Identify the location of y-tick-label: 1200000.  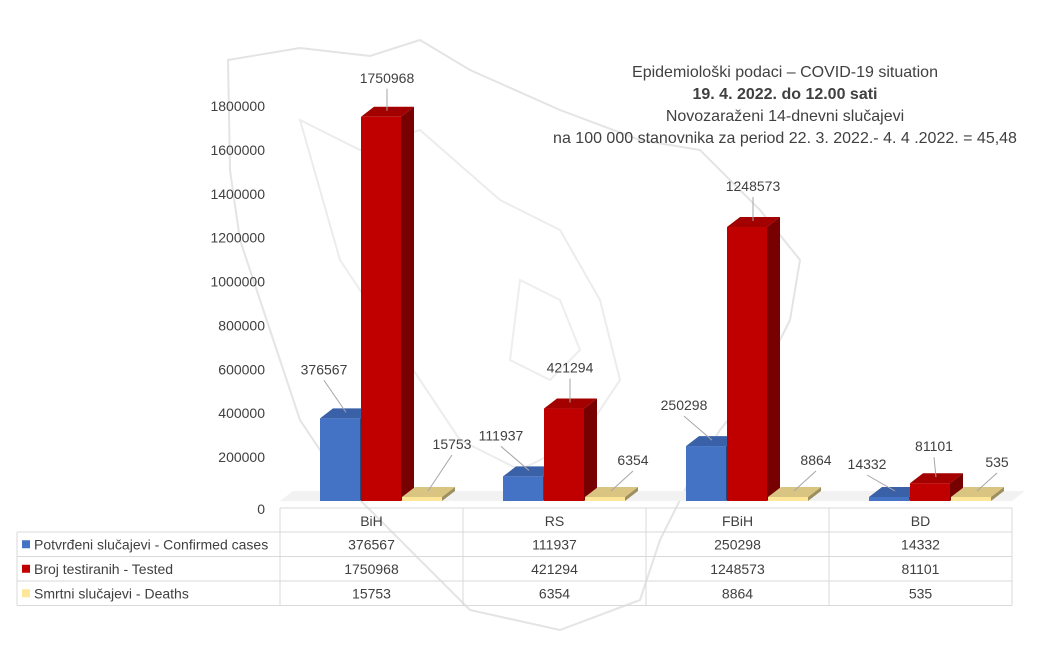
(237, 238).